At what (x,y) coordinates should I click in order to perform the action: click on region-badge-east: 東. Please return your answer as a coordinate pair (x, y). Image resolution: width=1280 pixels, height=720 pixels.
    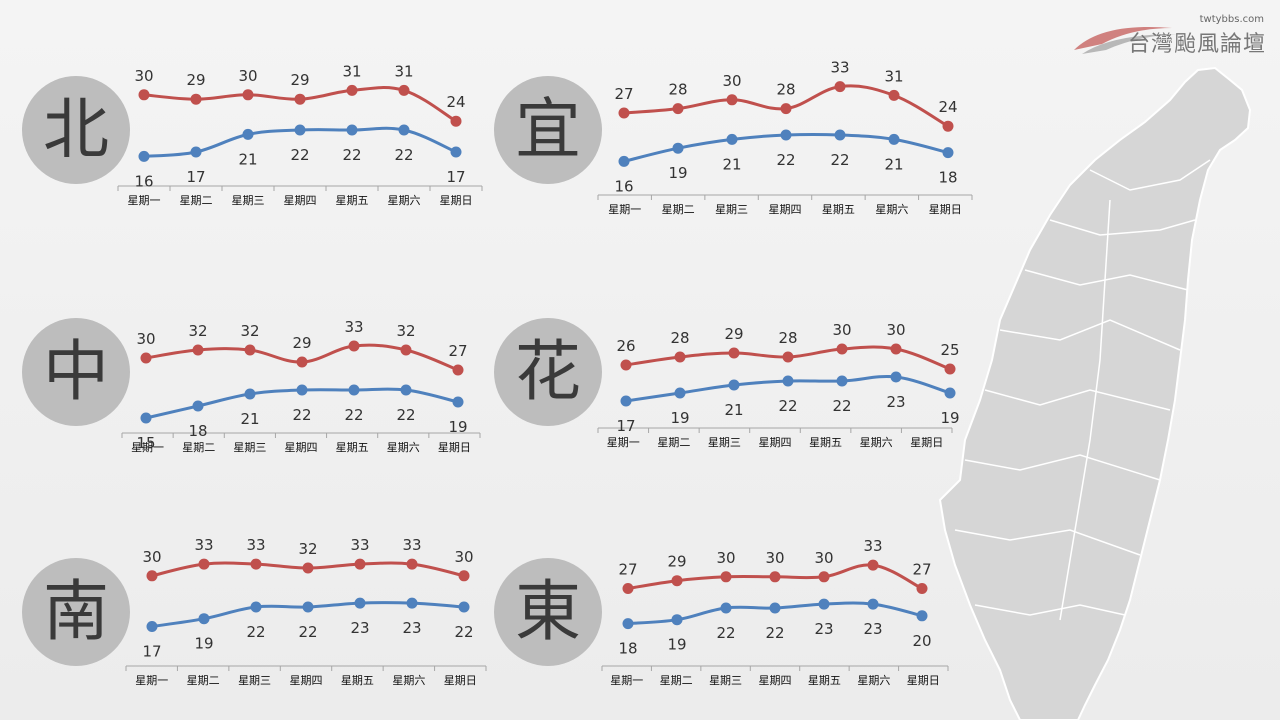
    Looking at the image, I should click on (548, 612).